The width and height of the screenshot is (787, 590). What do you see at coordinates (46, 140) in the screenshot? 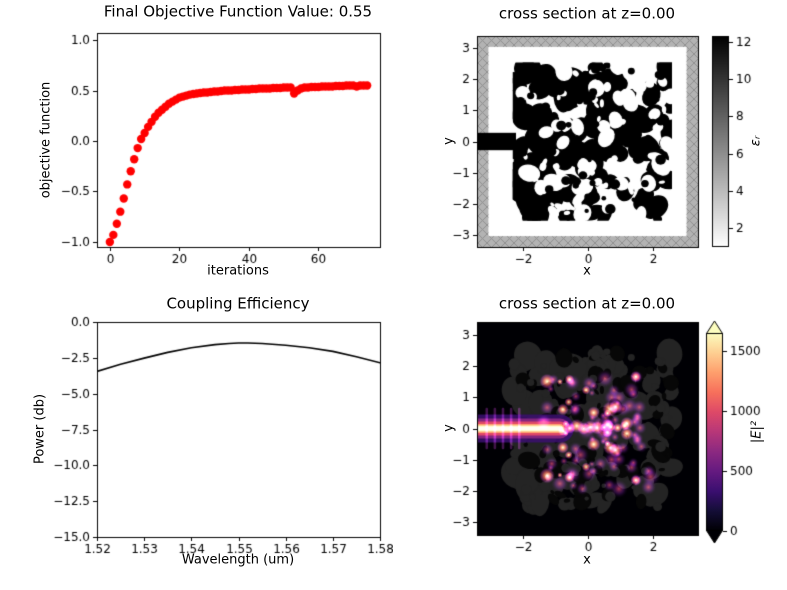
I see `objective-ylabel: objective function` at bounding box center [46, 140].